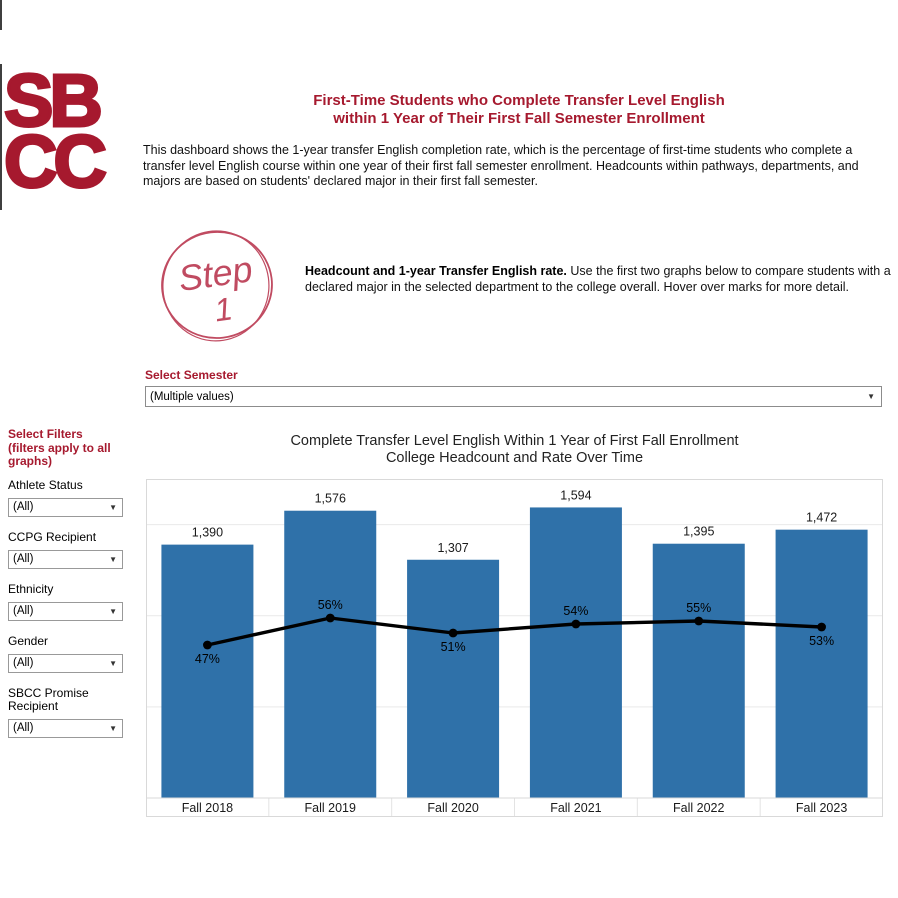 This screenshot has width=898, height=898. What do you see at coordinates (28, 640) in the screenshot?
I see `filter-label: Gender` at bounding box center [28, 640].